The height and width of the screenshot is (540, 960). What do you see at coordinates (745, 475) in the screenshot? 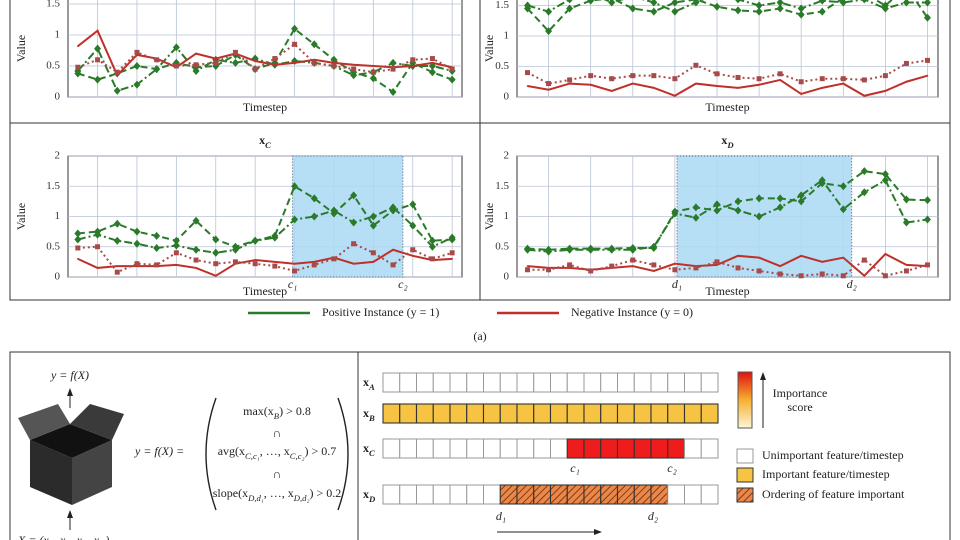
I see `key-box` at bounding box center [745, 475].